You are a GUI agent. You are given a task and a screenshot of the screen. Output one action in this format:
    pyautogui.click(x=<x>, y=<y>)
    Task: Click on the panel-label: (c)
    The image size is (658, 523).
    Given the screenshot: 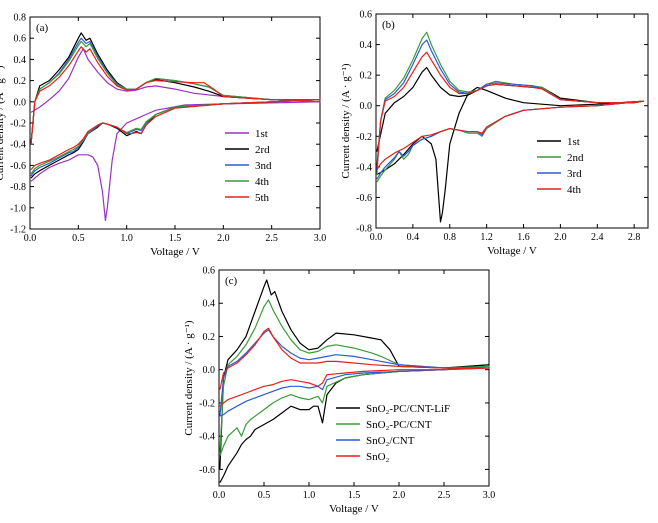 What is the action you would take?
    pyautogui.click(x=231, y=281)
    